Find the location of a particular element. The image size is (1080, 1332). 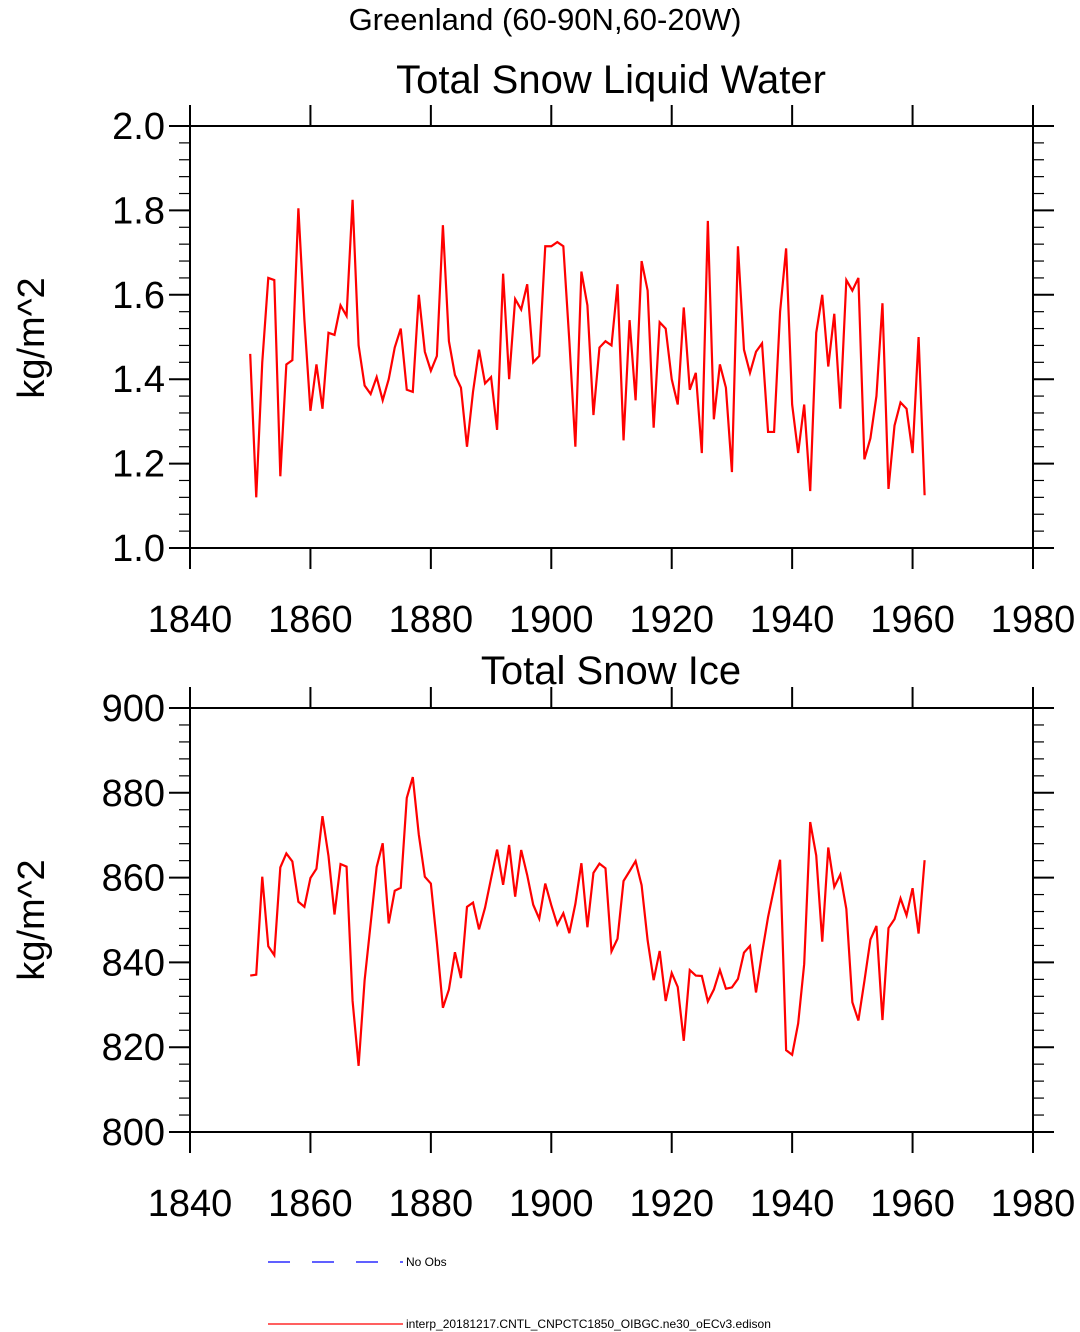

y-tick-label: 1.8 is located at coordinates (138, 211).